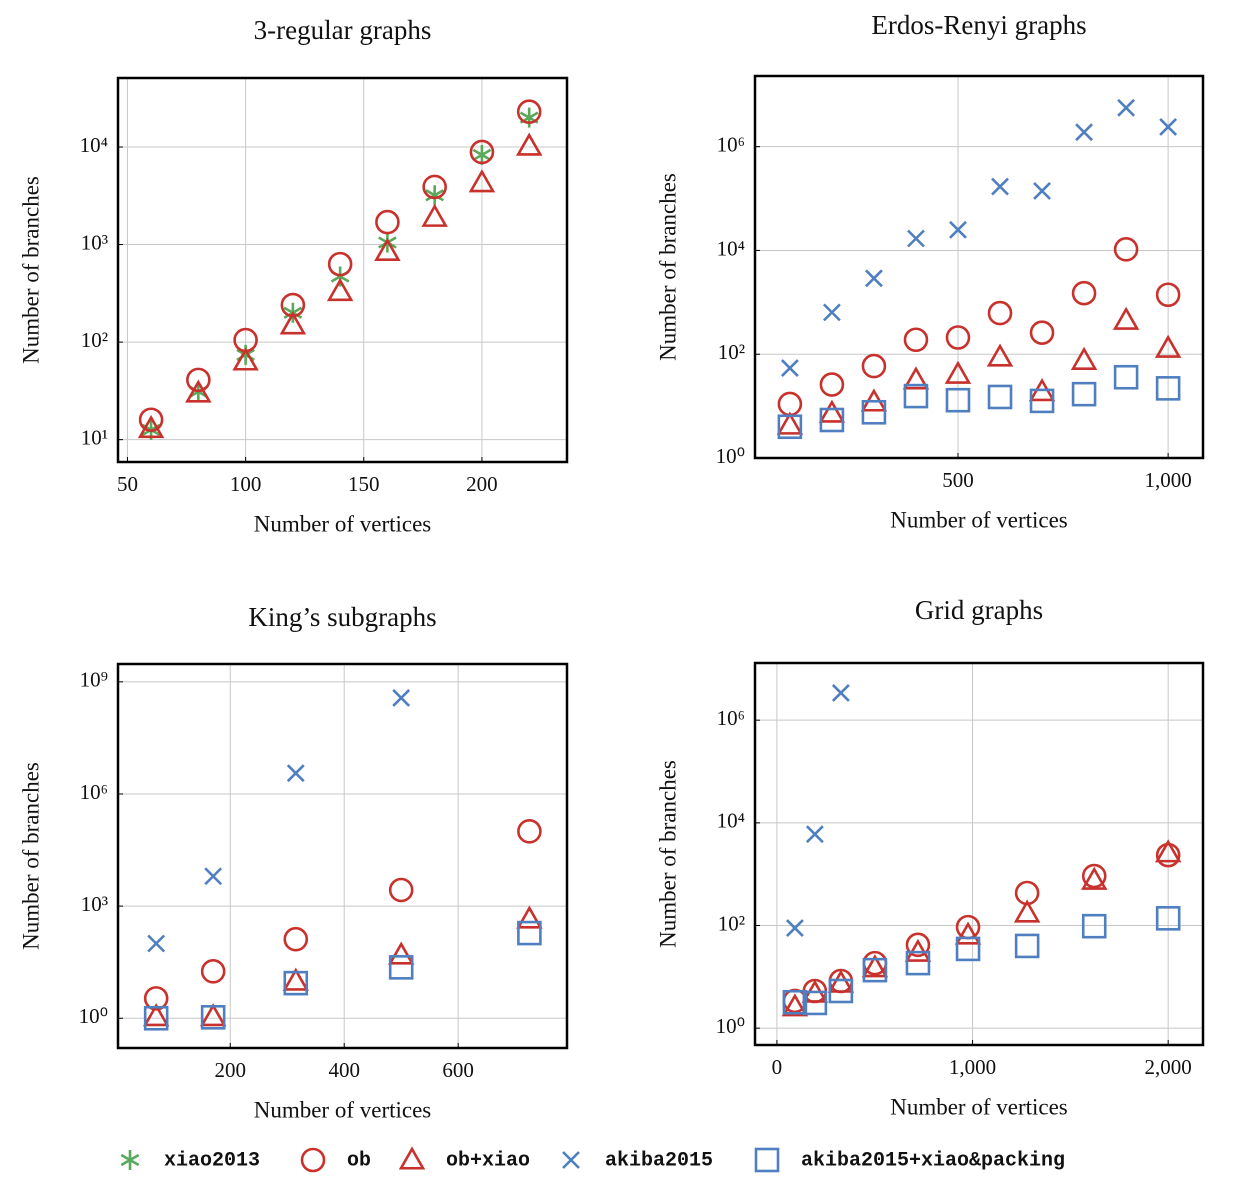 The image size is (1242, 1196). Describe the element at coordinates (342, 617) in the screenshot. I see `chart-title: King’s subgraphs` at that location.